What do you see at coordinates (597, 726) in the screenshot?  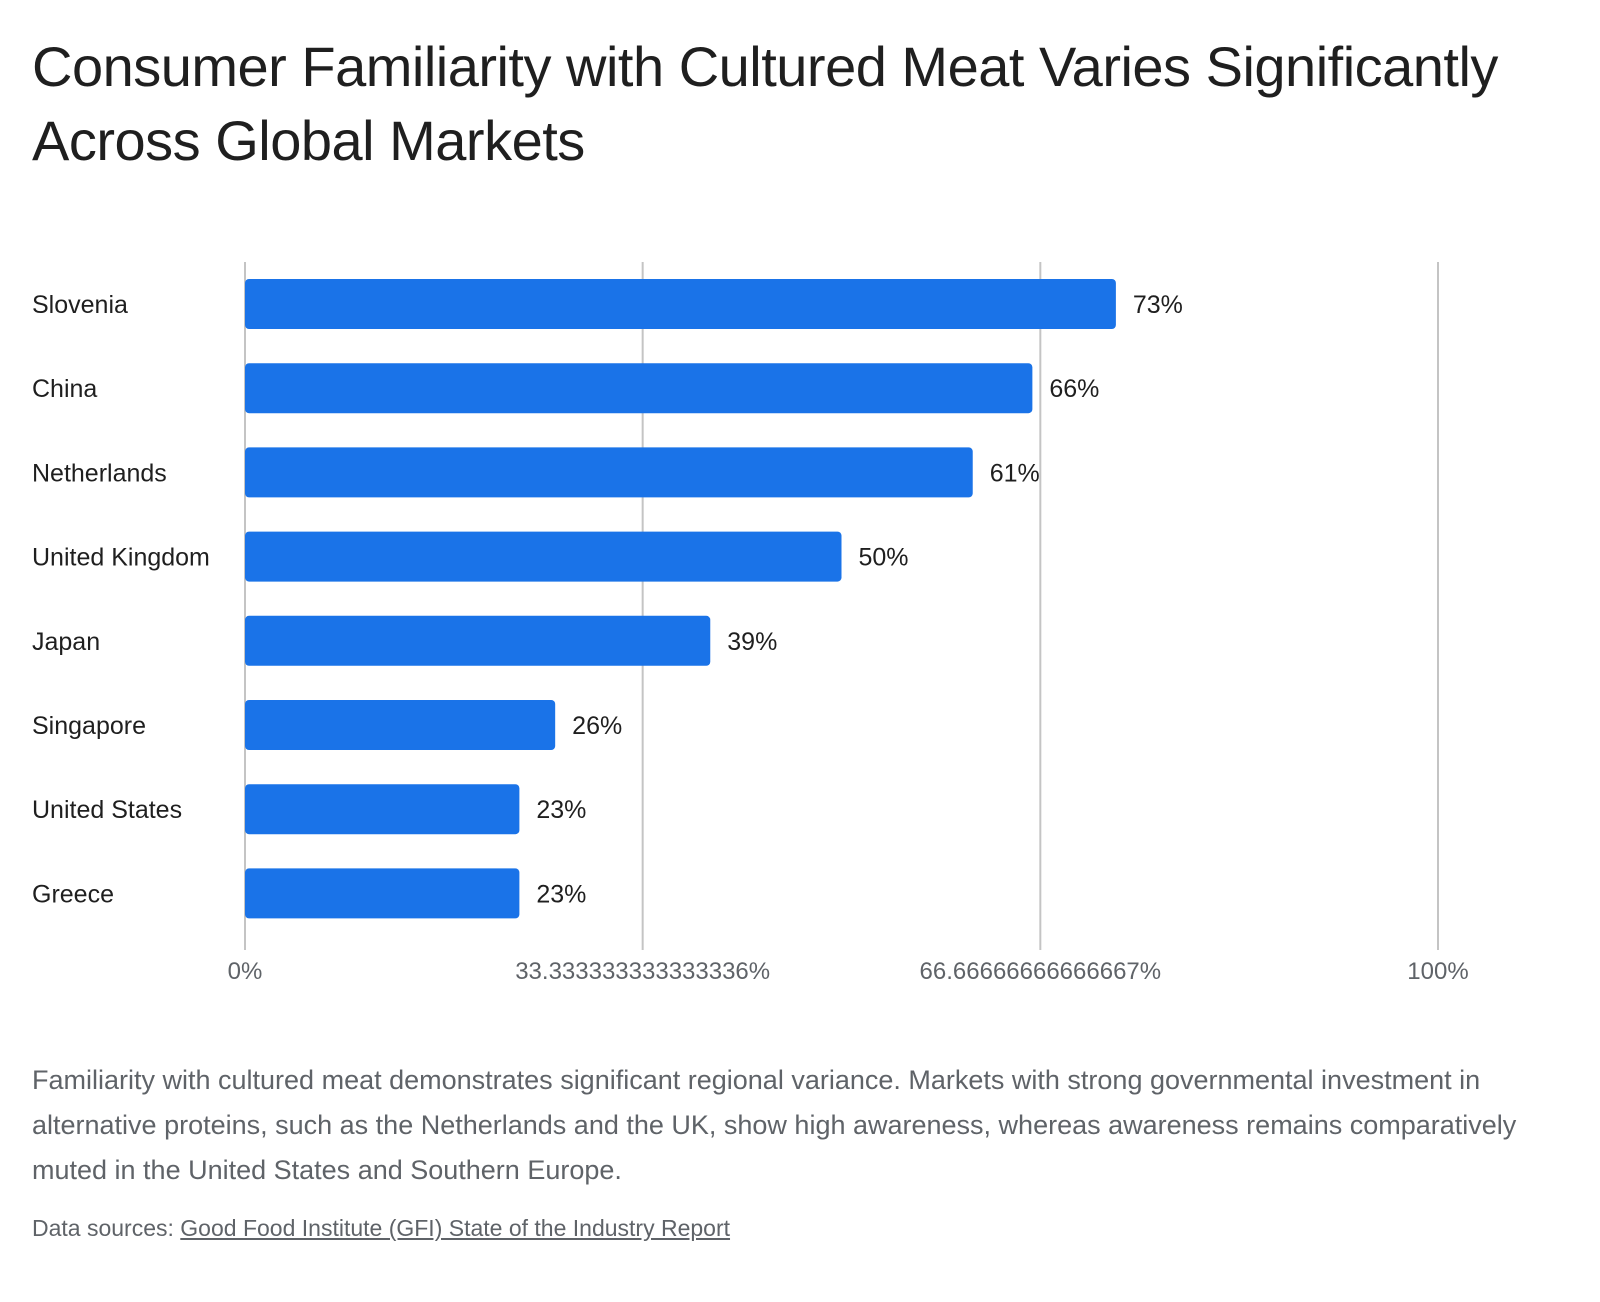 I see `value-label: 26%` at bounding box center [597, 726].